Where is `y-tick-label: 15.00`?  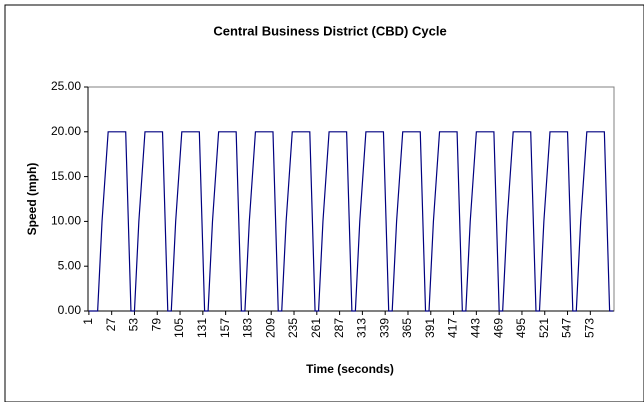
y-tick-label: 15.00 is located at coordinates (66, 176).